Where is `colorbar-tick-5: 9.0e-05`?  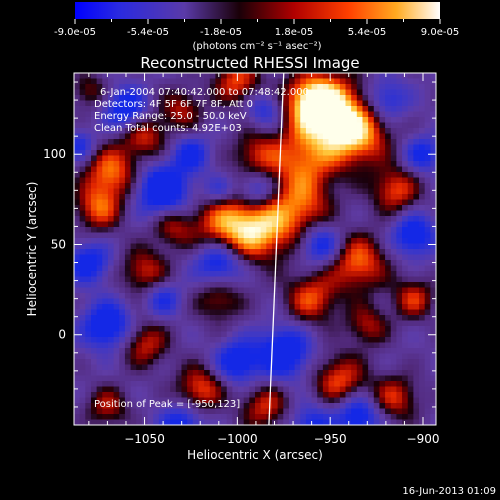 colorbar-tick-5: 9.0e-05 is located at coordinates (440, 32).